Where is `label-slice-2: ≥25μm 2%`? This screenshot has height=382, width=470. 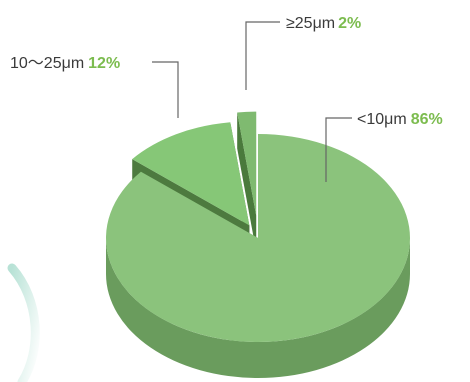 label-slice-2: ≥25μm 2% is located at coordinates (323, 23).